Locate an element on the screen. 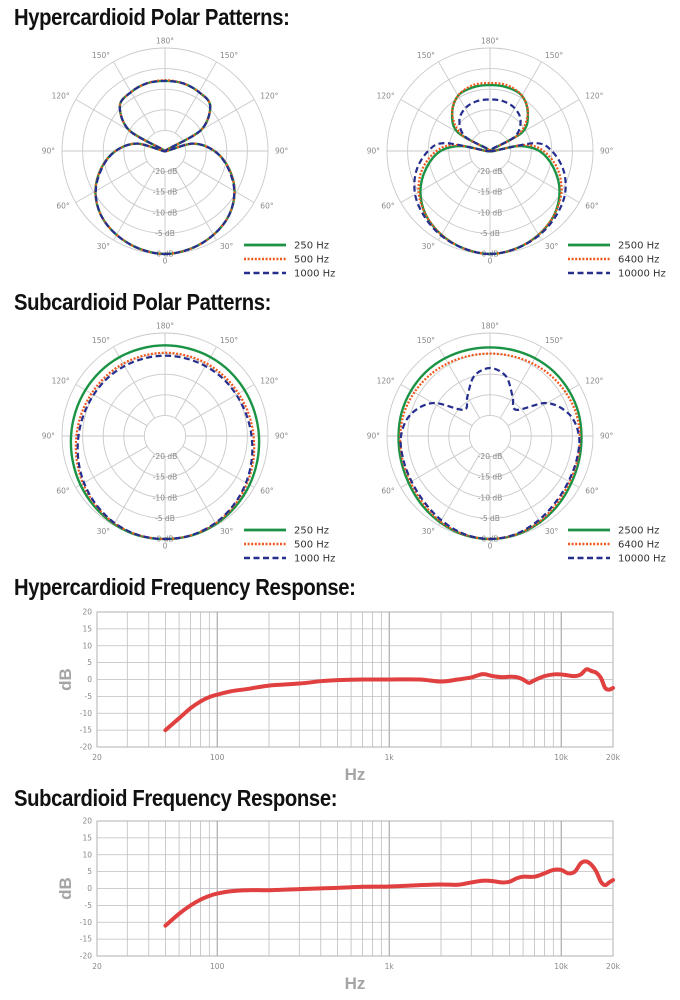 The image size is (680, 1000). subcardioid-polar-heading: Subcardioid Polar Patterns: is located at coordinates (143, 302).